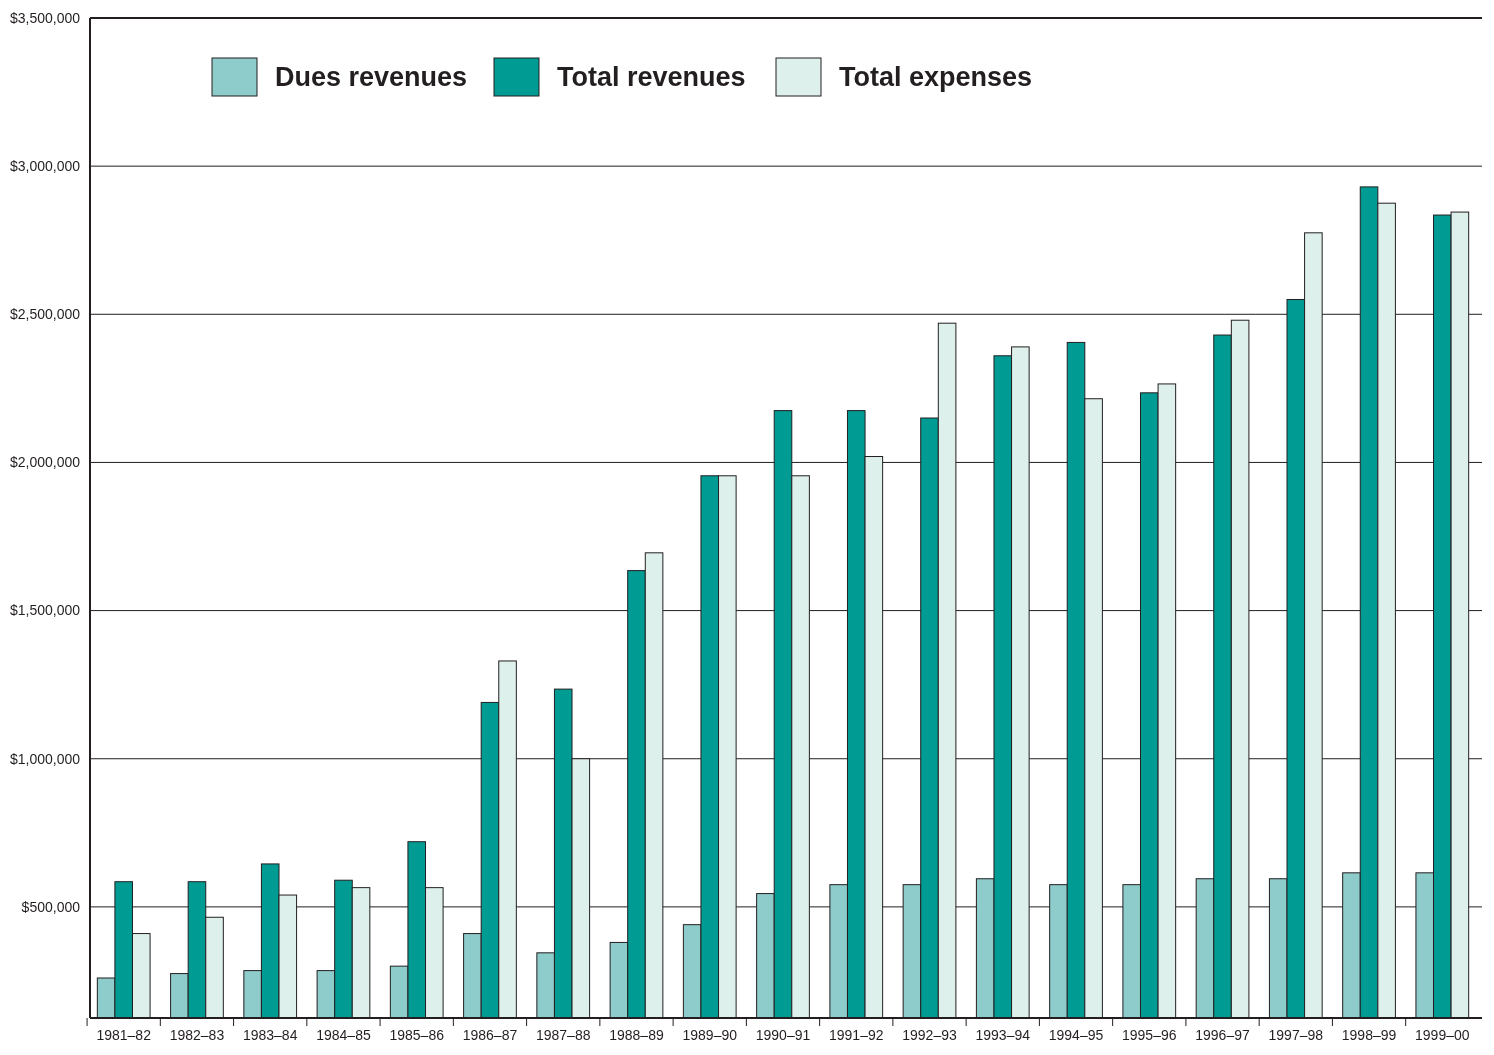 The width and height of the screenshot is (1494, 1055). I want to click on x-tick-label: 1993–94, so click(1003, 1035).